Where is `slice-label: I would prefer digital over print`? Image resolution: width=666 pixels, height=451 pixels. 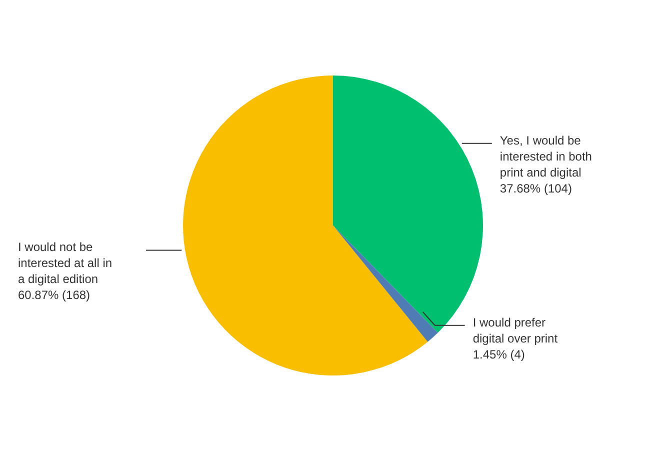
slice-label: I would prefer digital over print is located at coordinates (515, 330).